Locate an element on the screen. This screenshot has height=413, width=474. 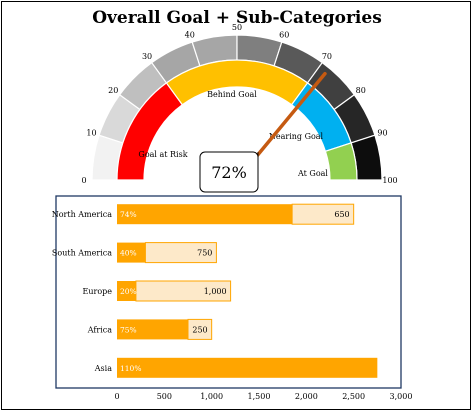
x-tick-label: 2,000 is located at coordinates (306, 396).